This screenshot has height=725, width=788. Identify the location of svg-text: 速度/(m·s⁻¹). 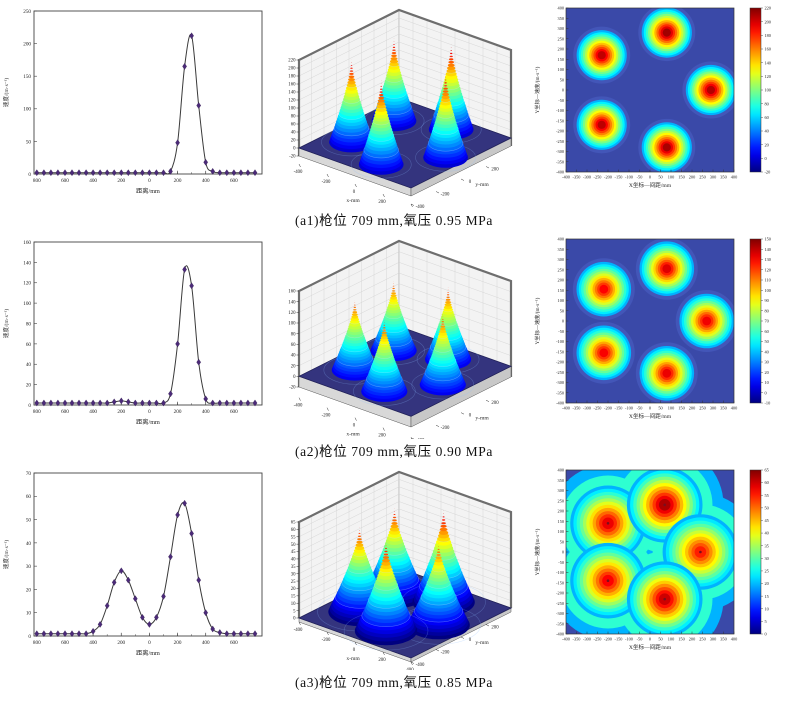
(6, 555).